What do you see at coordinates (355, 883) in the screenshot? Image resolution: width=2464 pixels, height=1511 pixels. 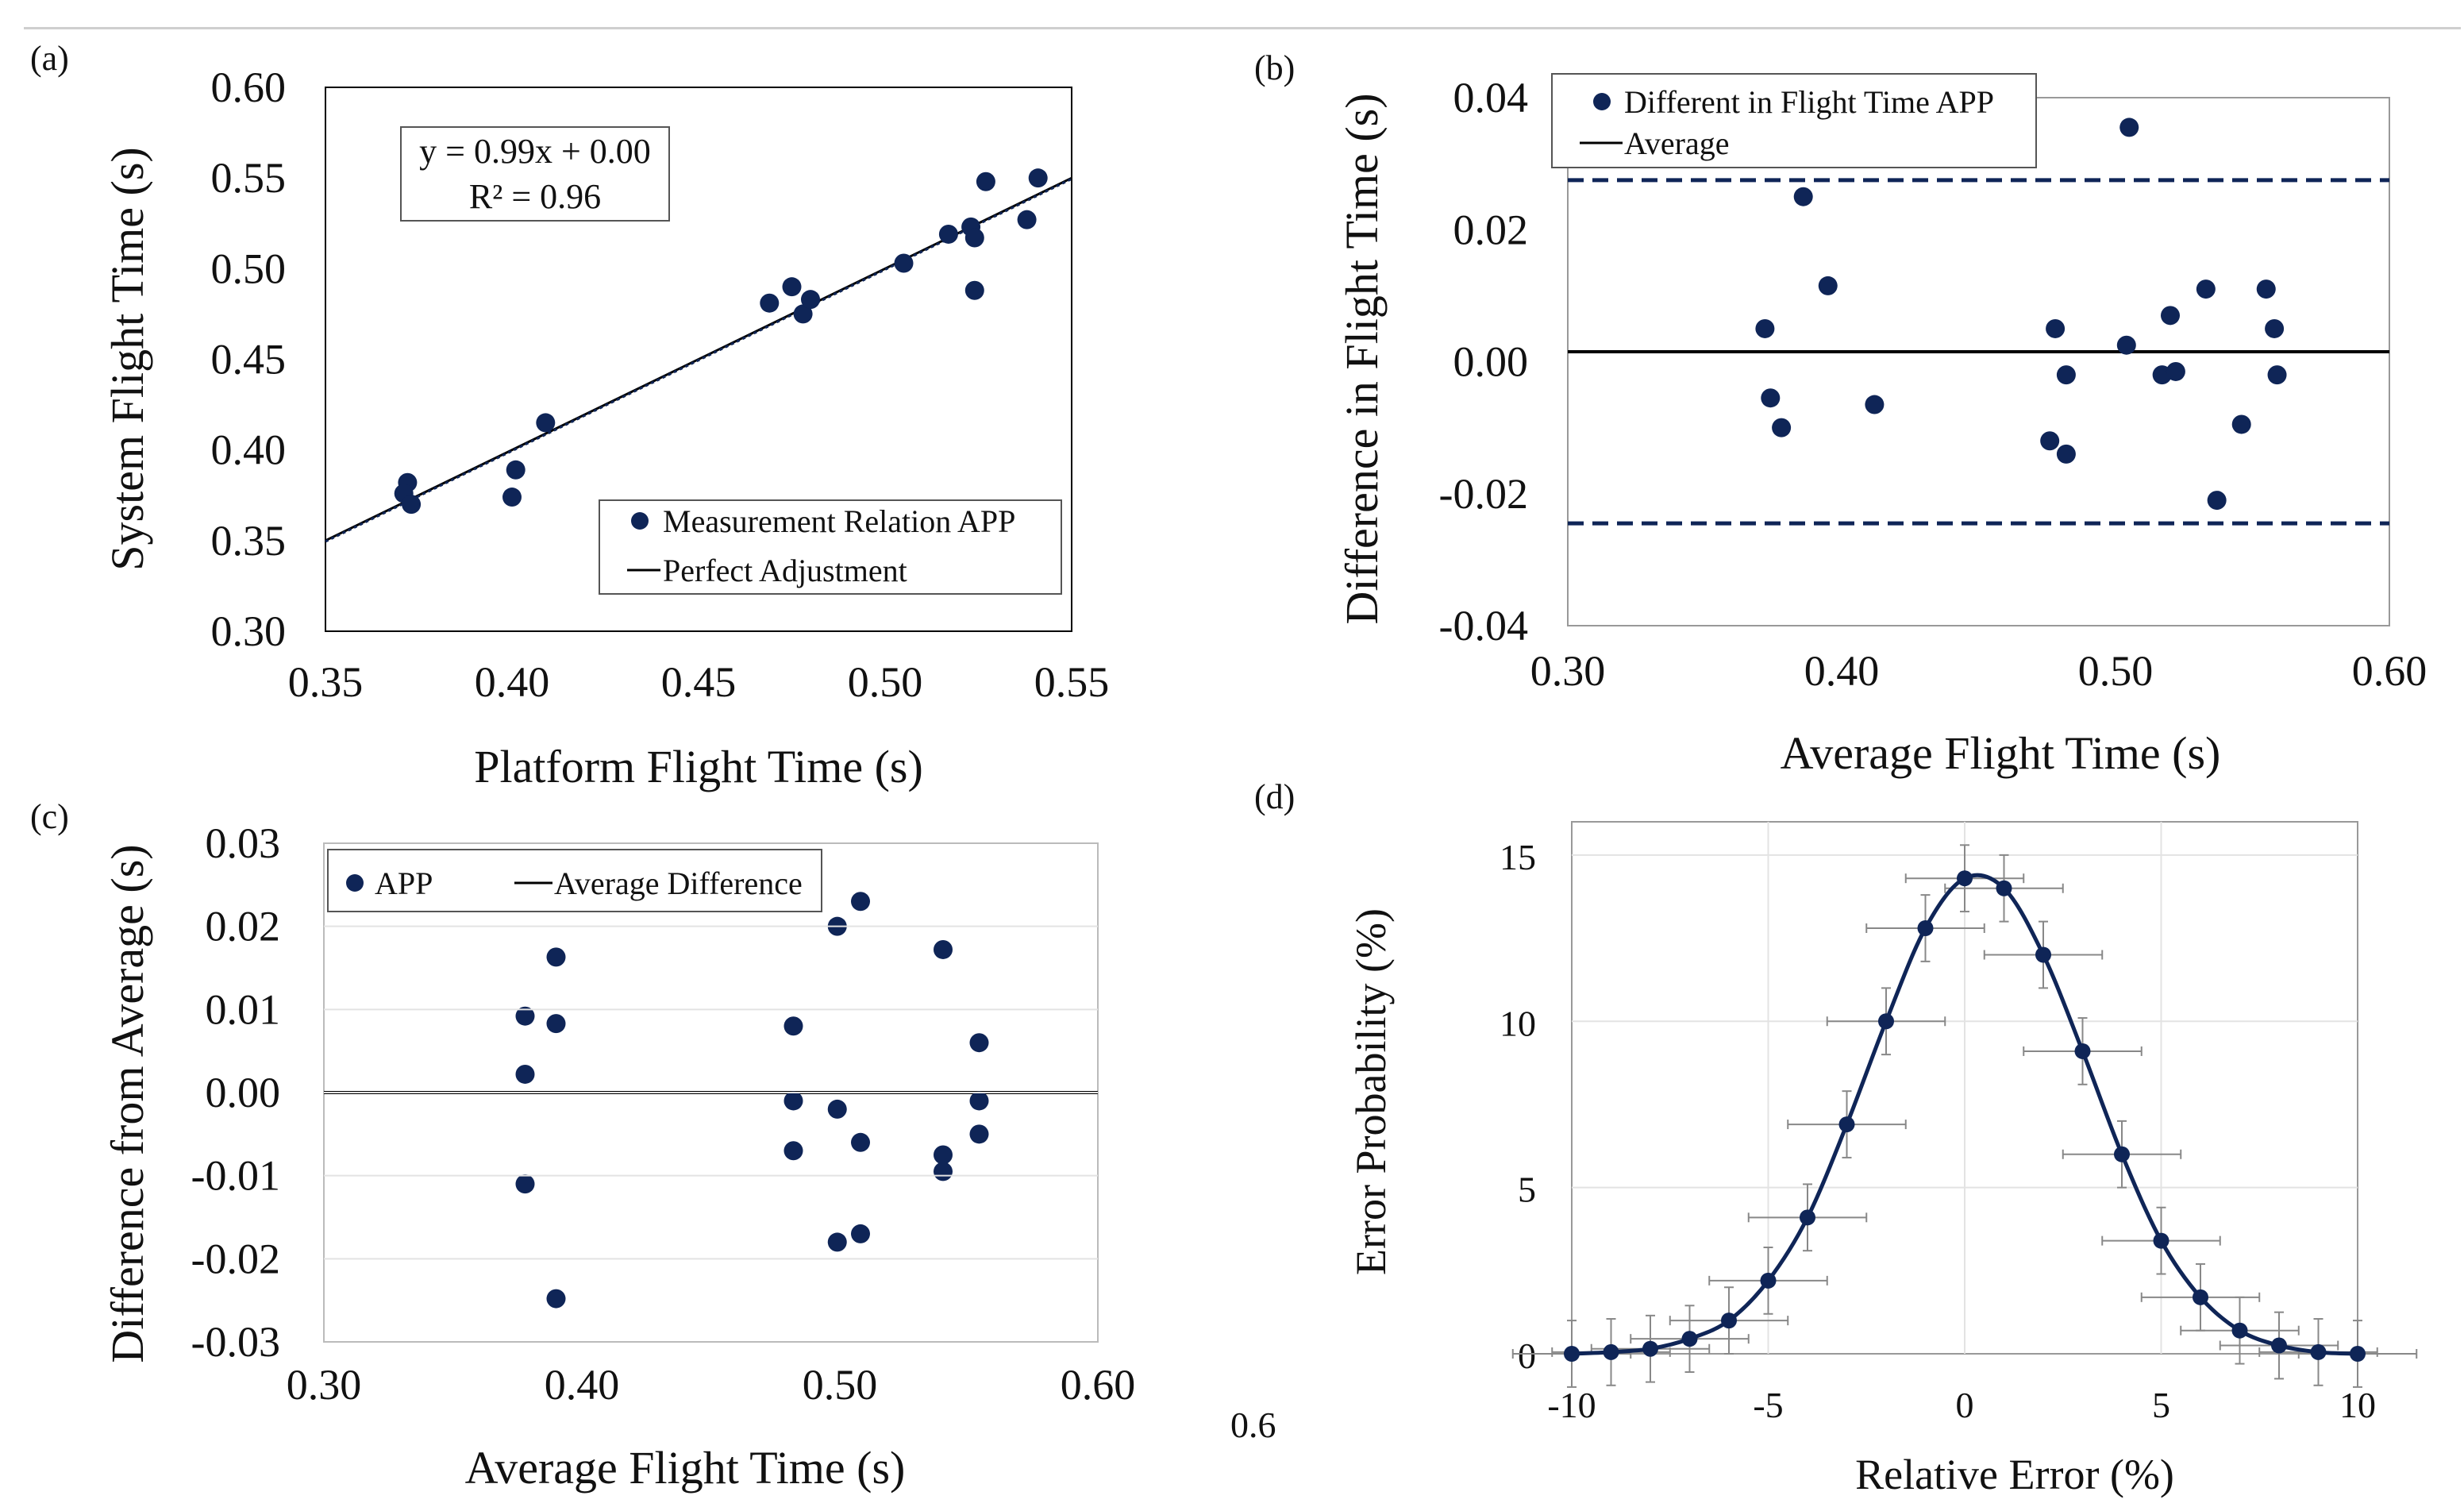 I see `panel-c-legend-marker` at bounding box center [355, 883].